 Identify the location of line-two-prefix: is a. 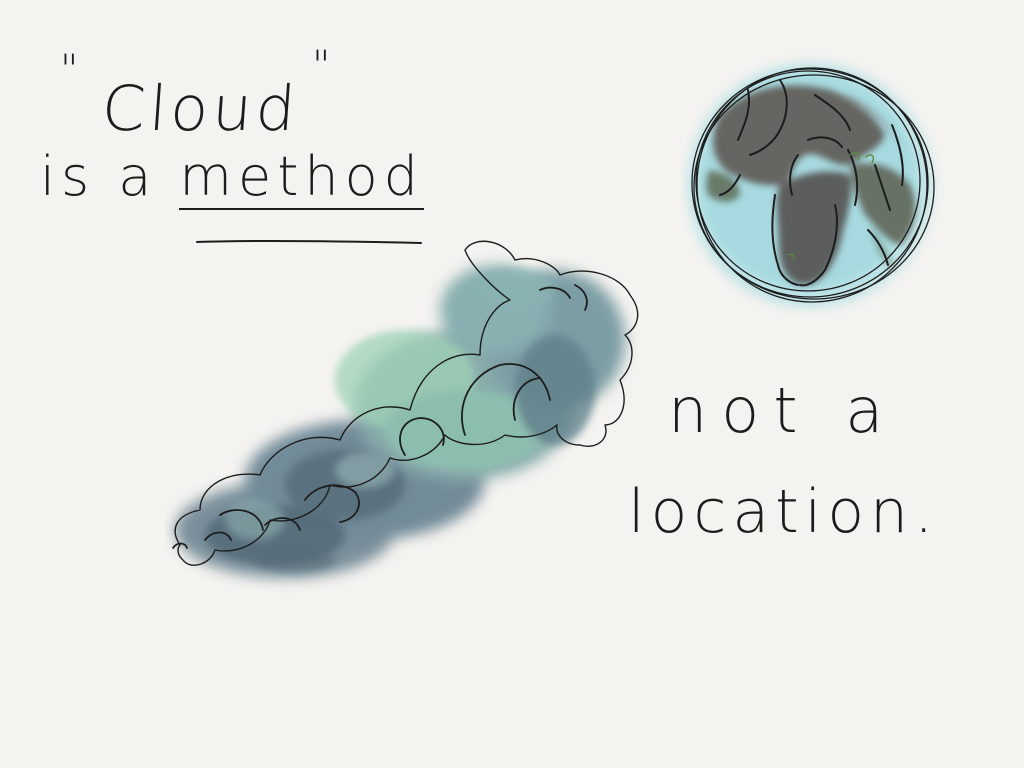
(99, 176).